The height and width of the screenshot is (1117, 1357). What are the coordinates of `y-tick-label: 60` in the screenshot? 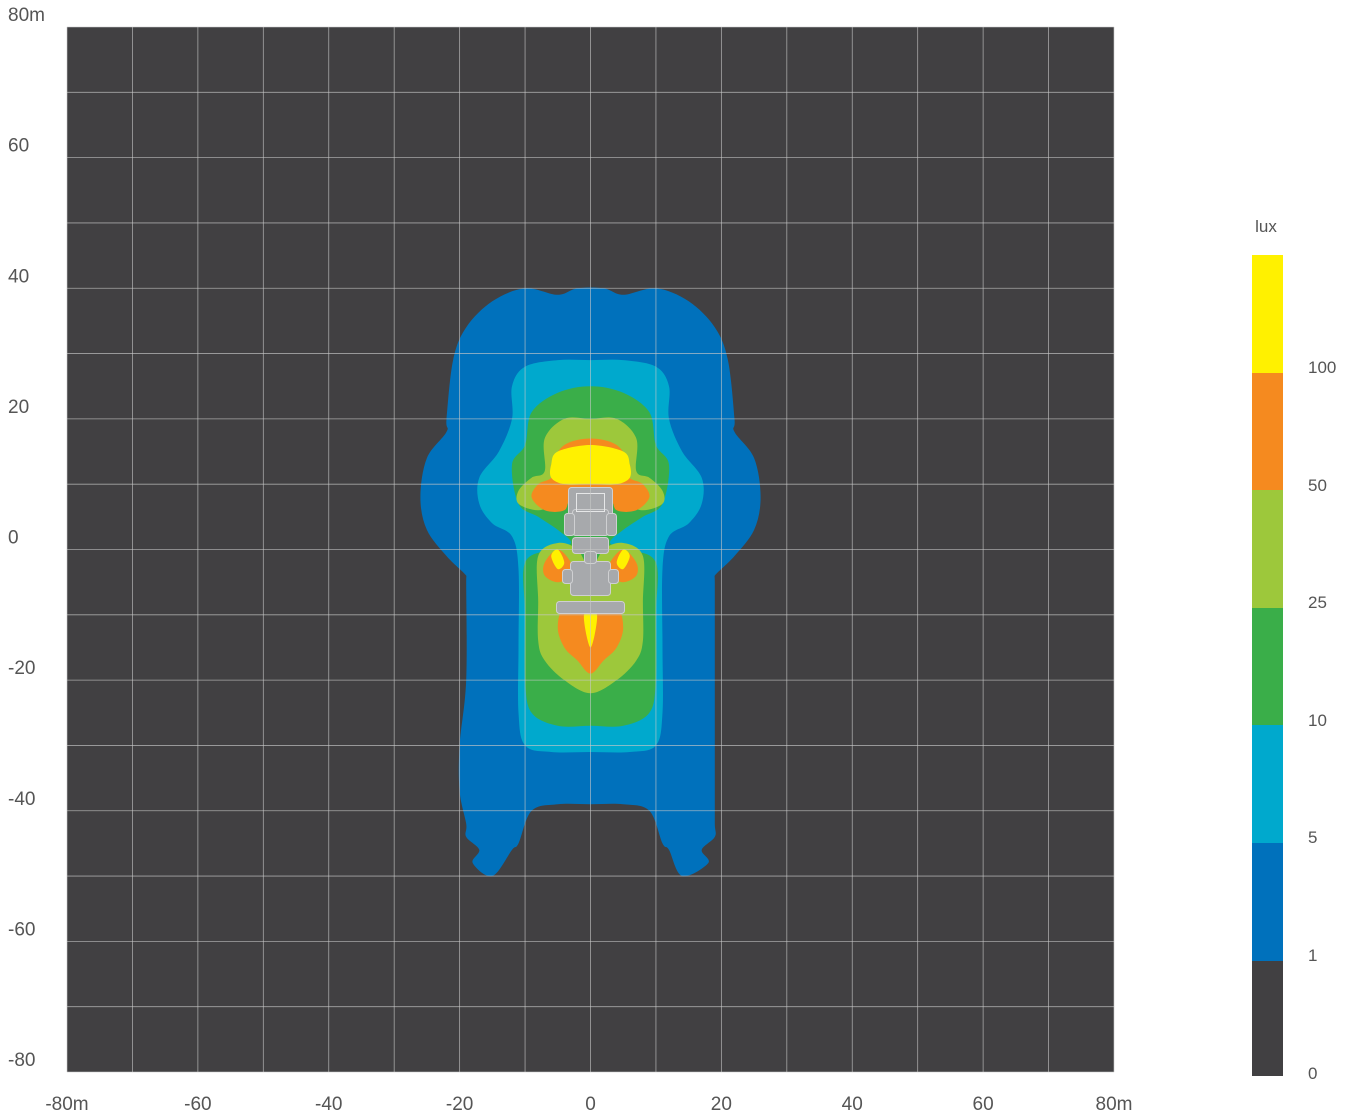 It's located at (18, 146).